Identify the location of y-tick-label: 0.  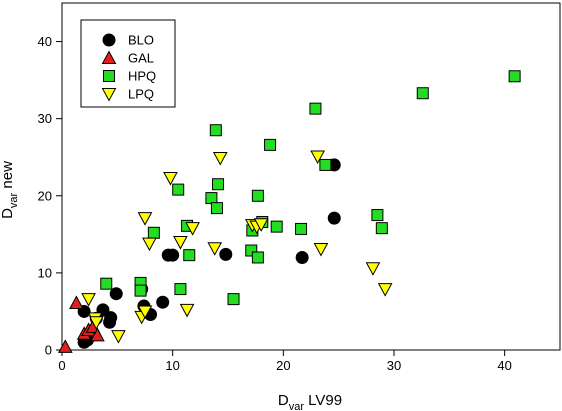
(48, 350).